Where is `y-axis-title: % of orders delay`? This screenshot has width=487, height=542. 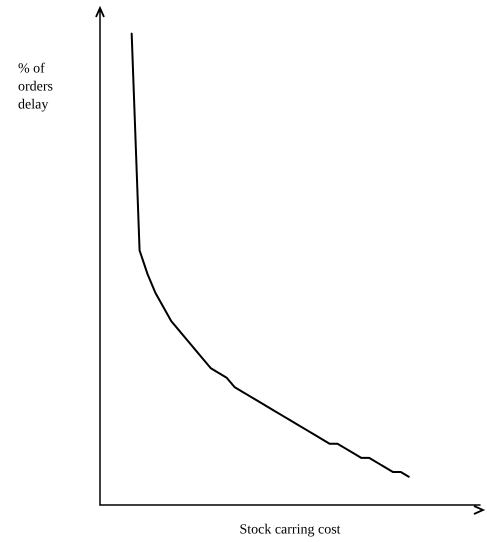
y-axis-title: % of orders delay is located at coordinates (35, 87).